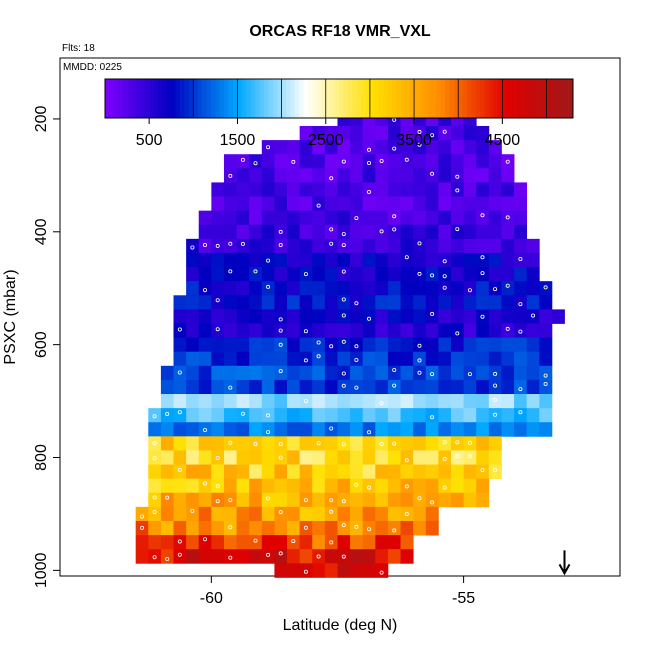 The image size is (650, 650). Describe the element at coordinates (92, 67) in the screenshot. I see `date-annotation: MMDD: 0225` at that location.